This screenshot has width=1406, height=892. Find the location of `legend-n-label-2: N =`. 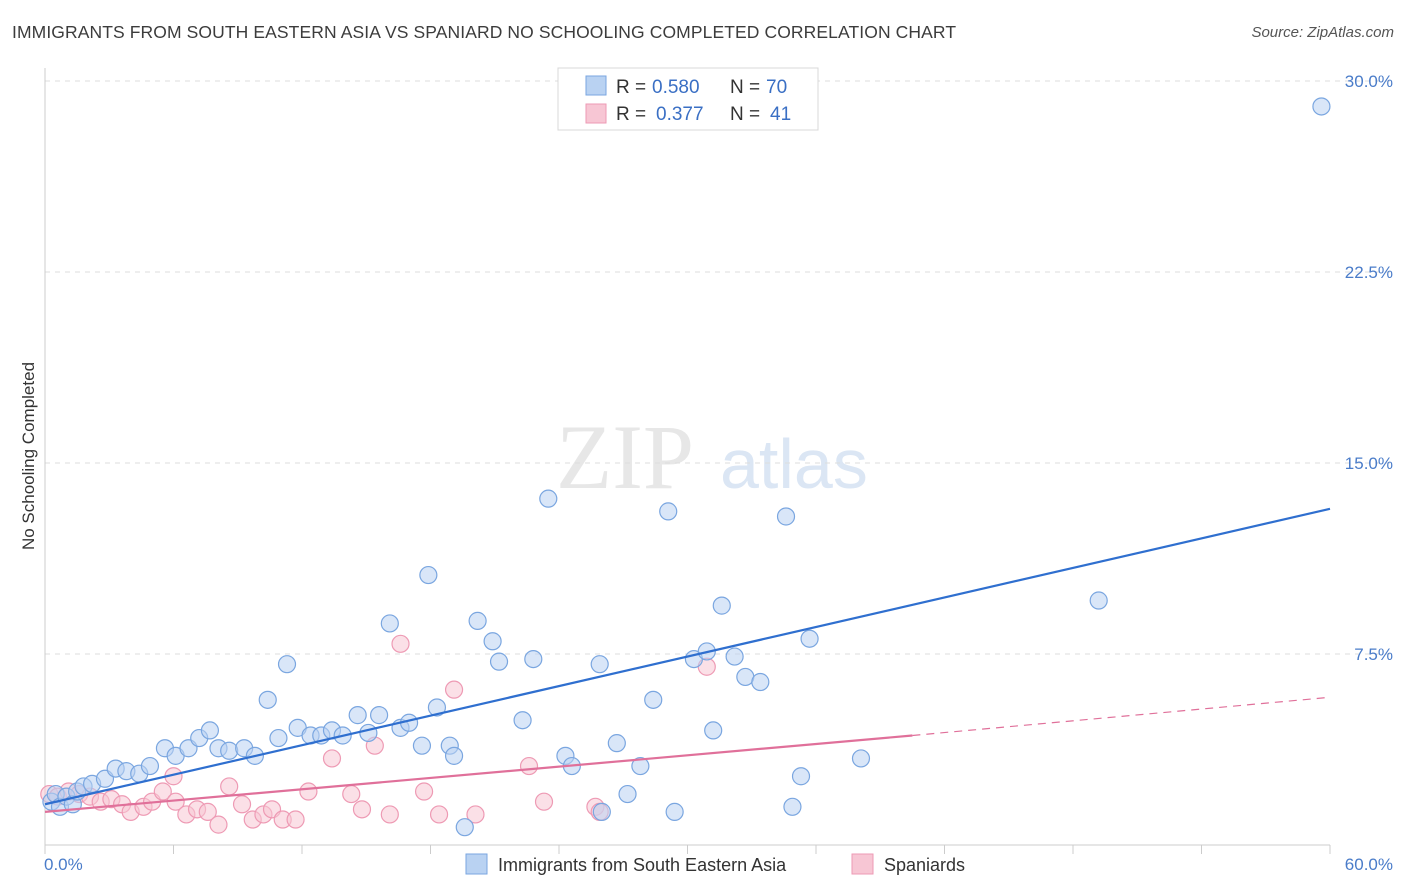

legend-n-label-2: N = is located at coordinates (745, 114).